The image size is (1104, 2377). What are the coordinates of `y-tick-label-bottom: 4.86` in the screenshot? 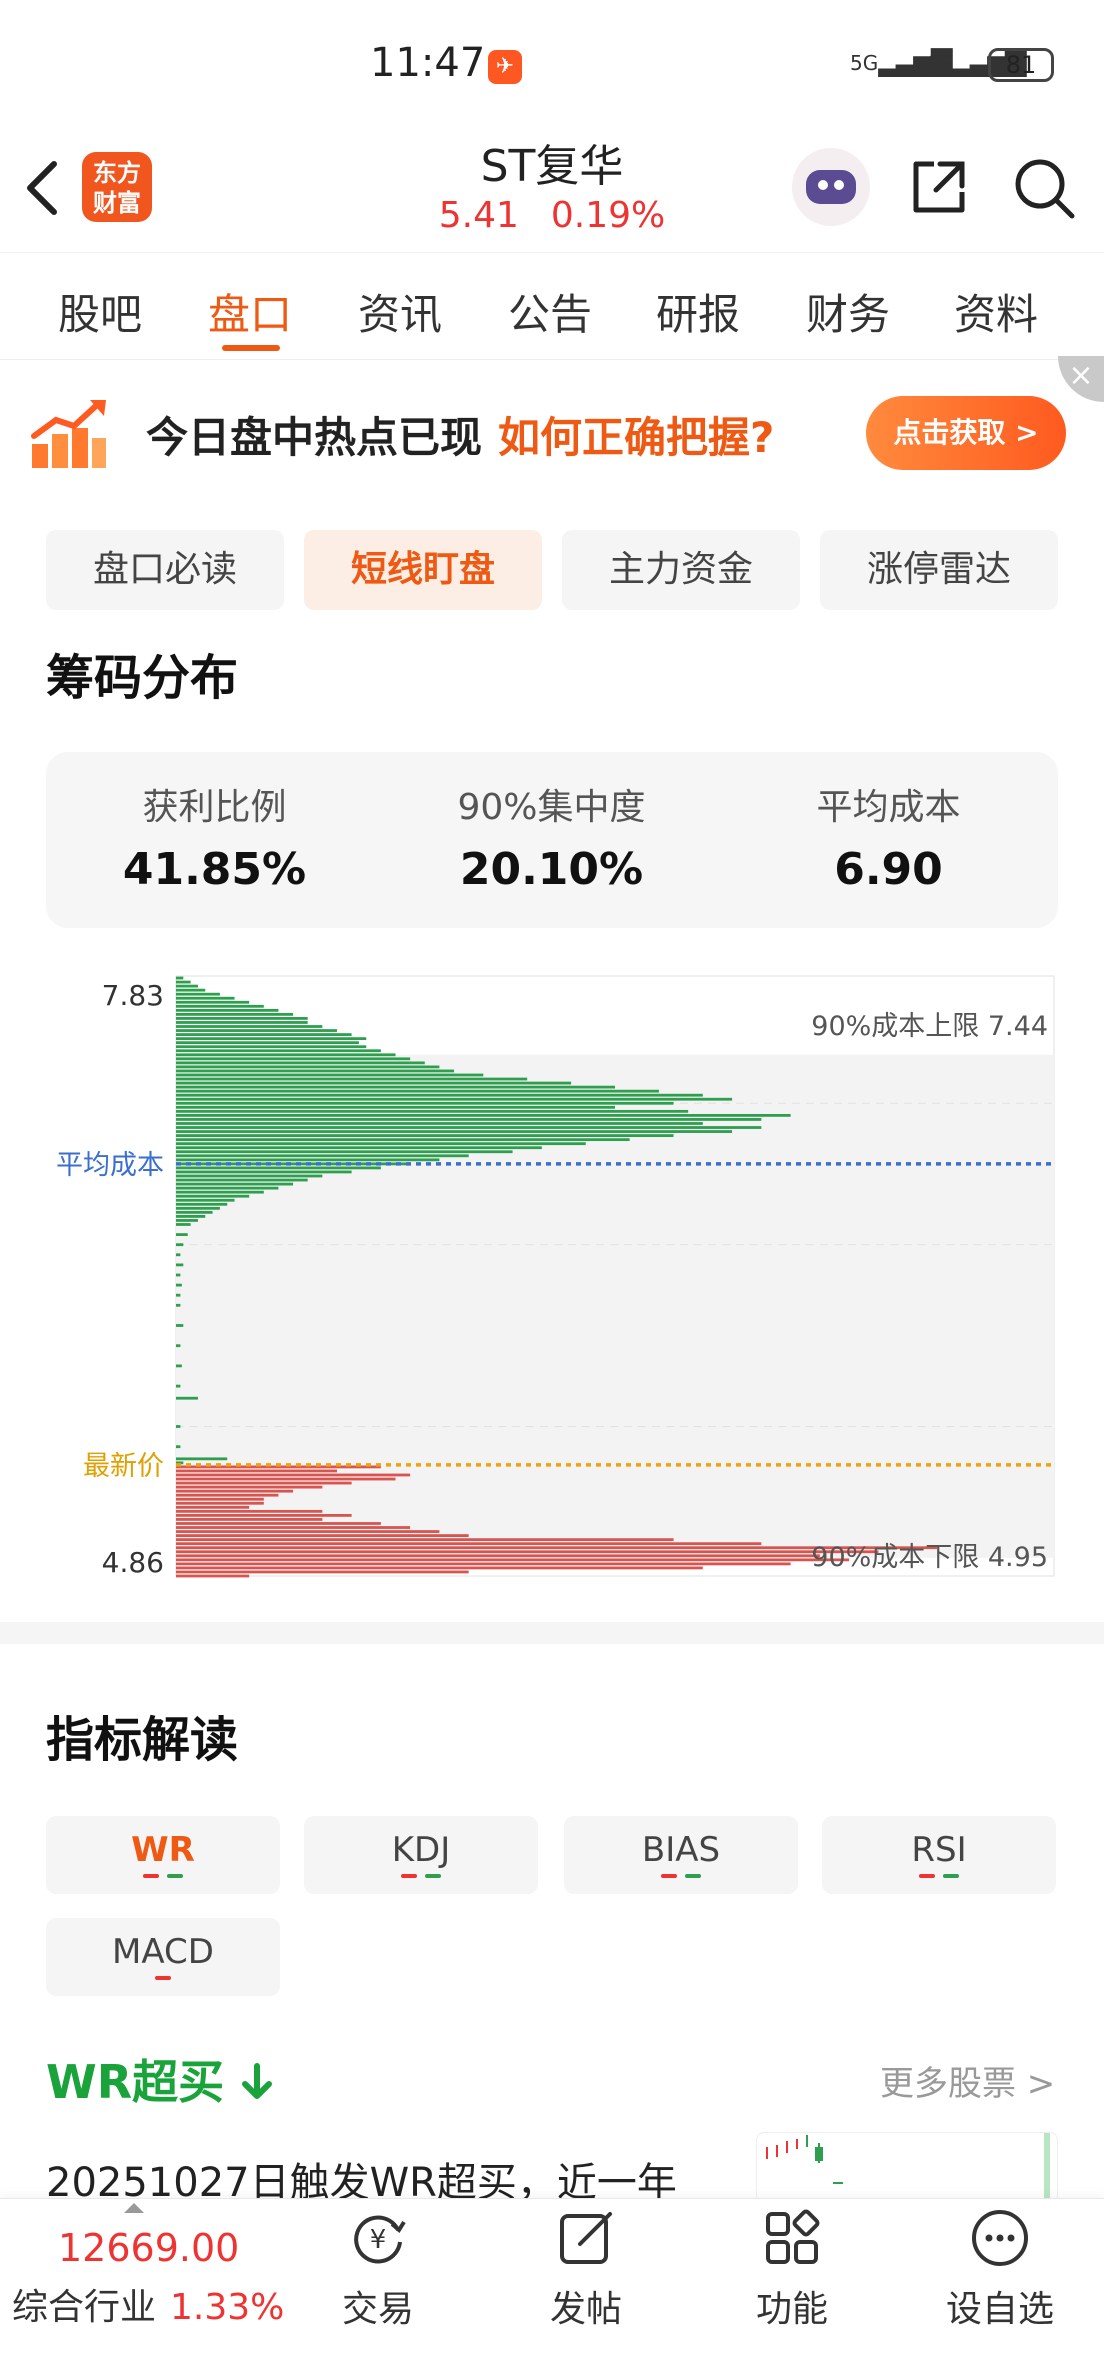 It's located at (133, 1562).